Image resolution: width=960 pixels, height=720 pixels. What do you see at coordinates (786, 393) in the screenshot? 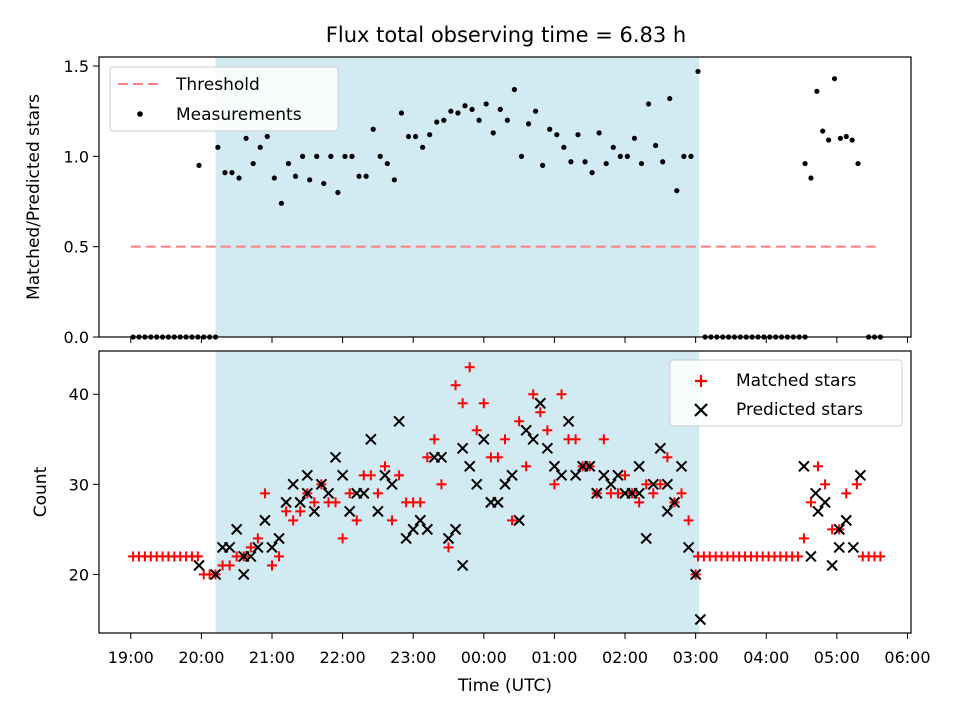
I see `bottom-legend-box` at bounding box center [786, 393].